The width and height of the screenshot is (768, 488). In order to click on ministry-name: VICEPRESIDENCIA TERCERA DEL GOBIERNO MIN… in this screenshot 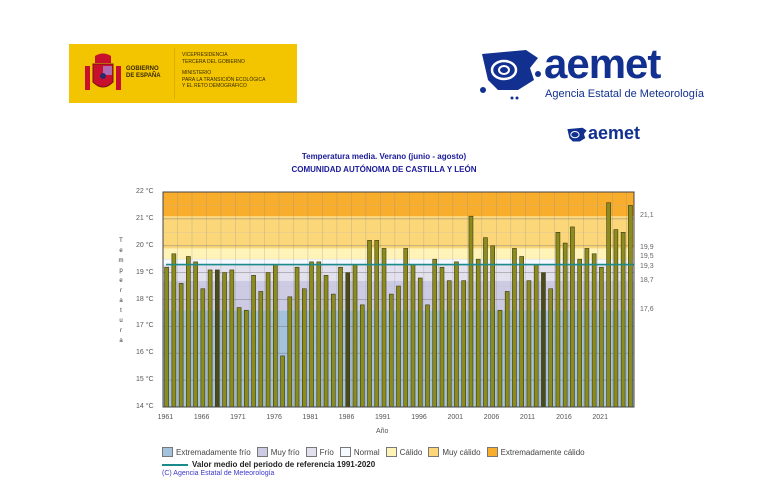, I will do `click(224, 70)`.